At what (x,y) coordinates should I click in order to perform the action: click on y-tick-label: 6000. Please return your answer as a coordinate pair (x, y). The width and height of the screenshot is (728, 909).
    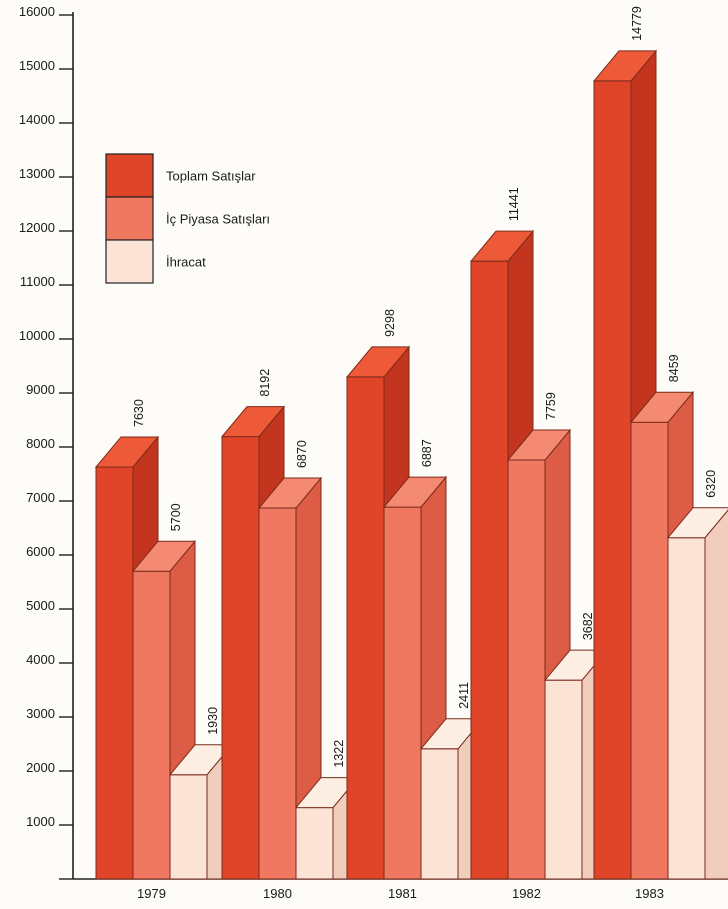
    Looking at the image, I should click on (40, 551).